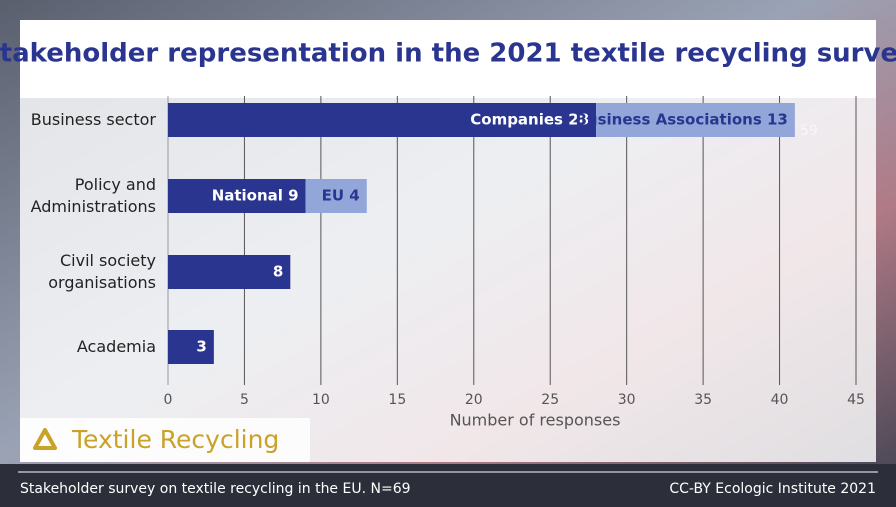 This screenshot has height=507, width=896. I want to click on data-label: 8, so click(278, 272).